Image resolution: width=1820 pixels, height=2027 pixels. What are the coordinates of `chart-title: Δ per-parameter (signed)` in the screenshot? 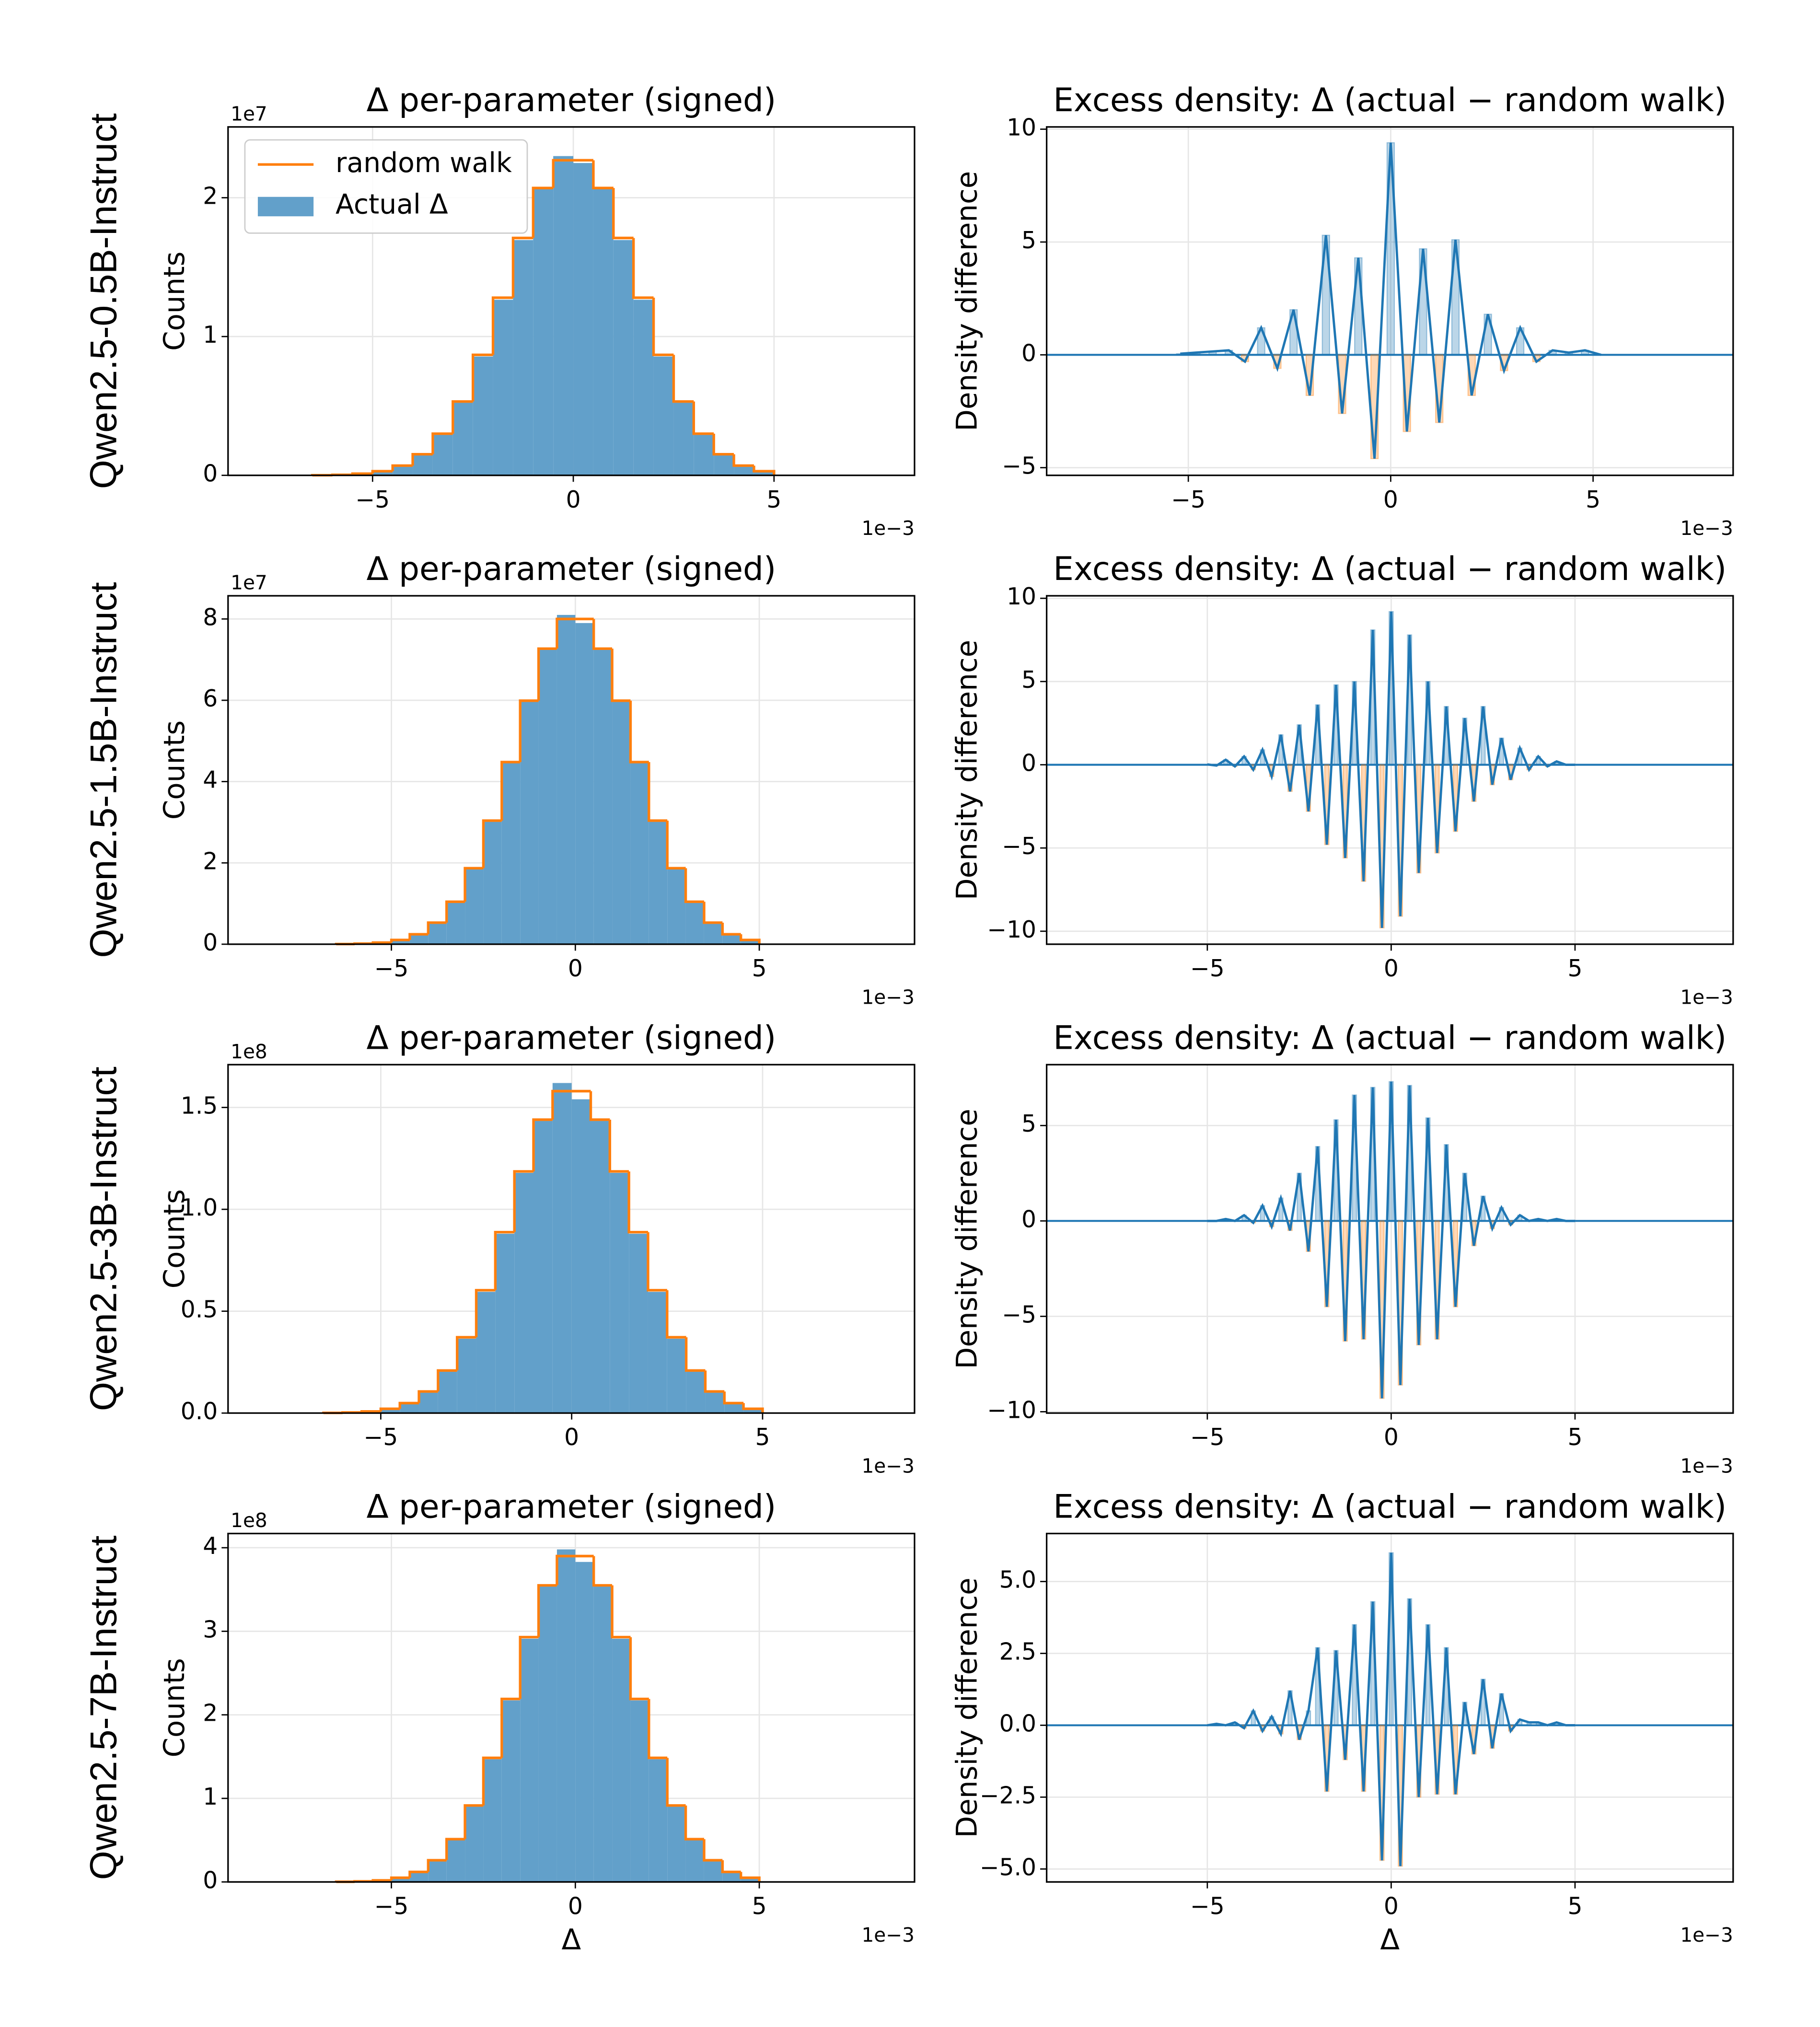 It's located at (571, 1037).